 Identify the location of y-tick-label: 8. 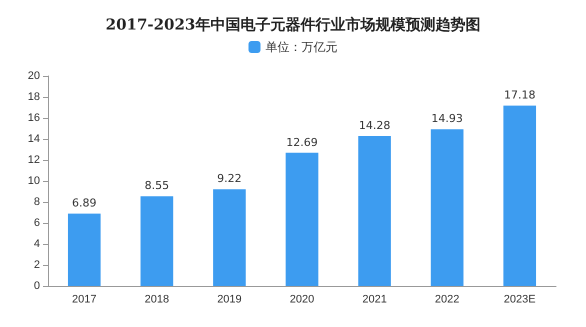
(37, 202).